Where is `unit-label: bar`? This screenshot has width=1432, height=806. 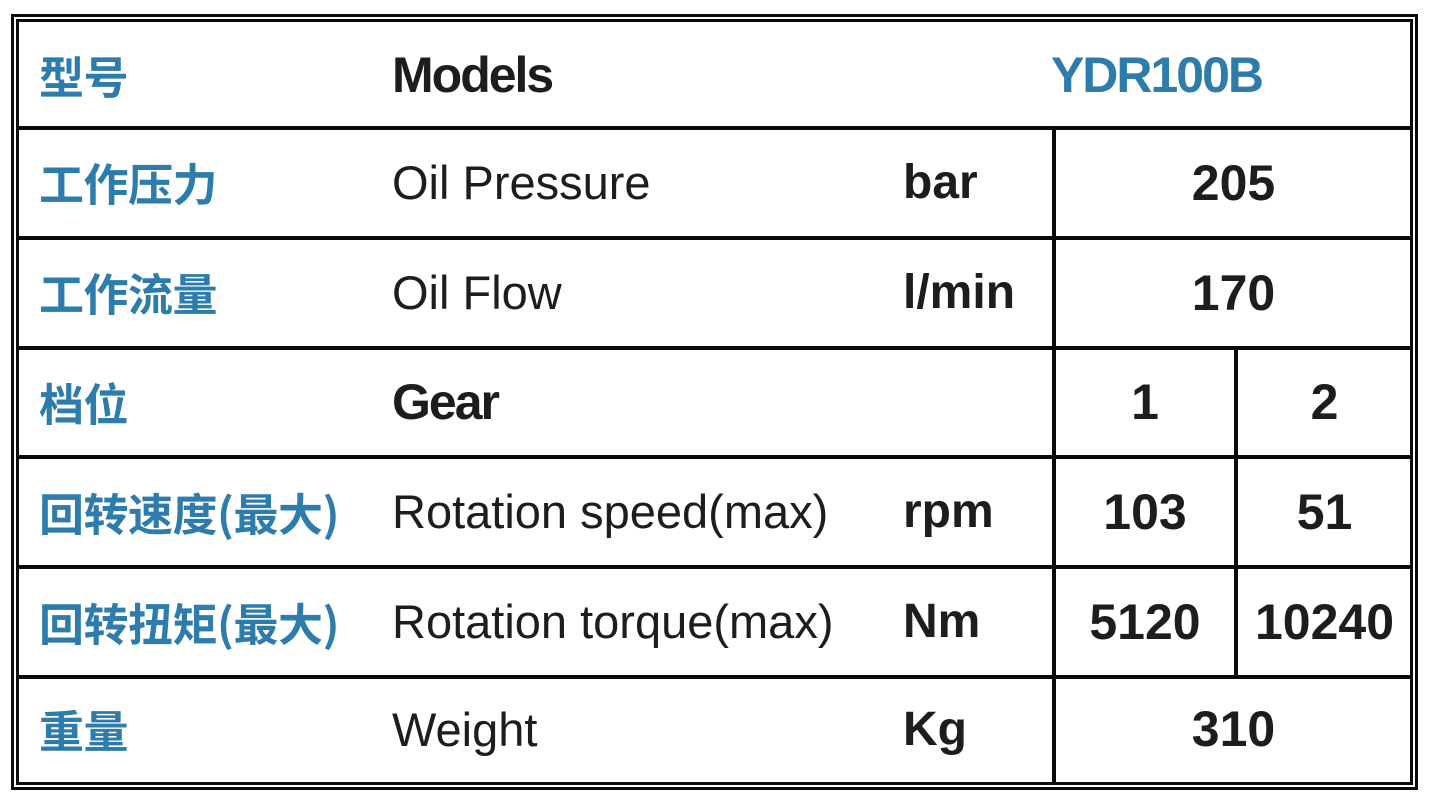
unit-label: bar is located at coordinates (940, 183).